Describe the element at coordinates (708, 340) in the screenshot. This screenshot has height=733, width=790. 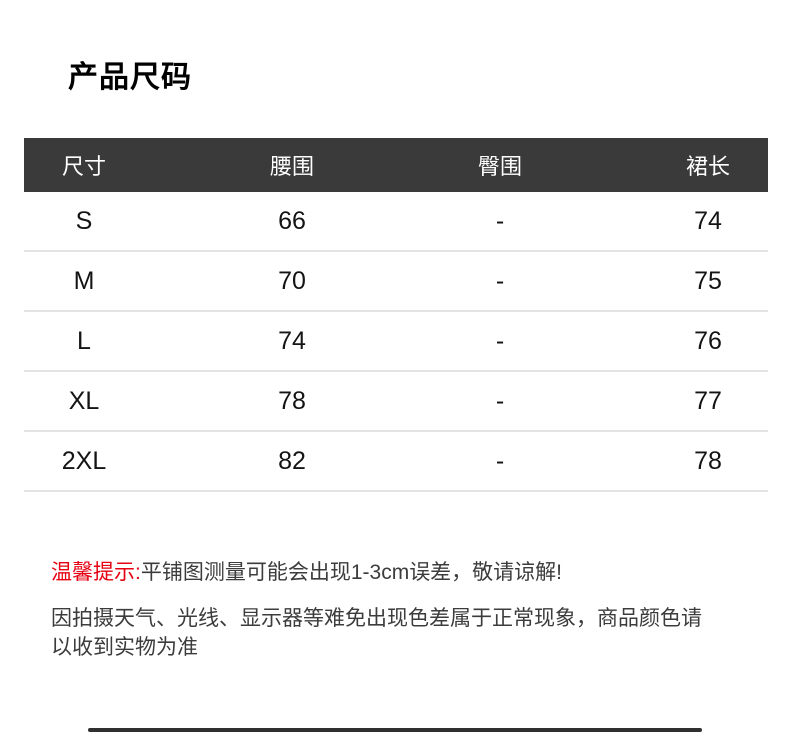
I see `length-value: 76` at that location.